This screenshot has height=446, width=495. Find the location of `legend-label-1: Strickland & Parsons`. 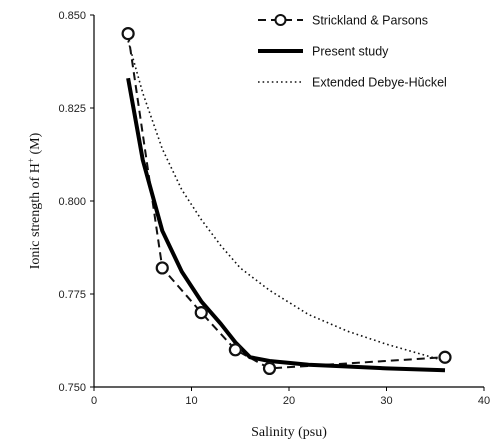

legend-label-1: Strickland & Parsons is located at coordinates (370, 21).